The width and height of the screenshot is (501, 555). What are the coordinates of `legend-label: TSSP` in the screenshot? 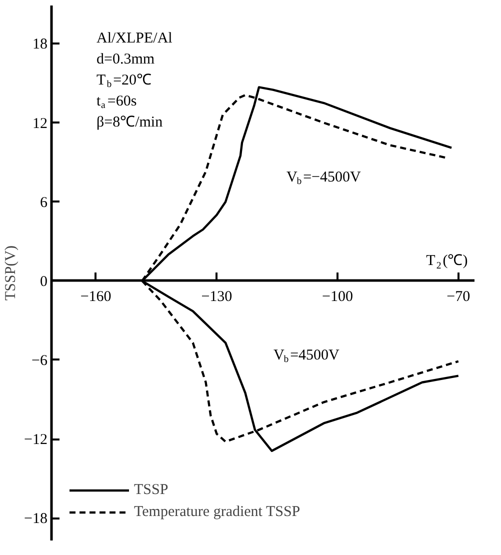 It's located at (151, 490).